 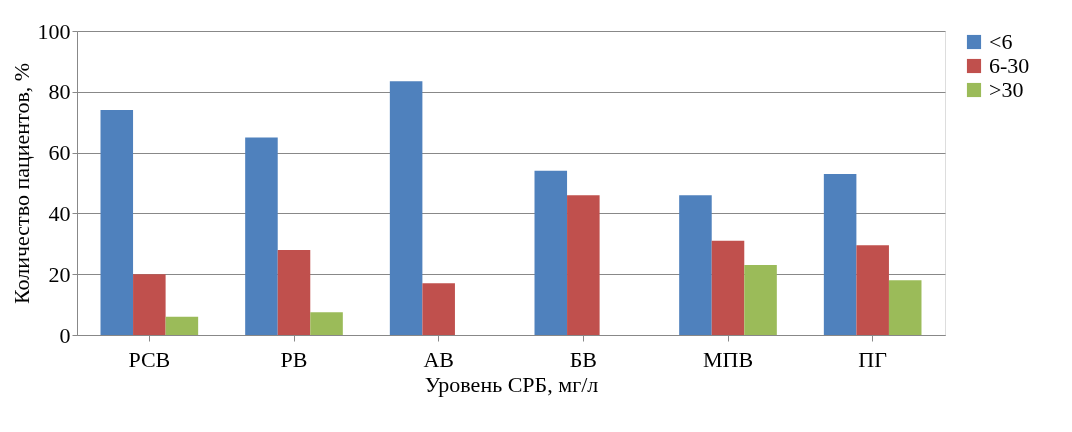 What do you see at coordinates (59, 153) in the screenshot?
I see `y-tick-label: 60` at bounding box center [59, 153].